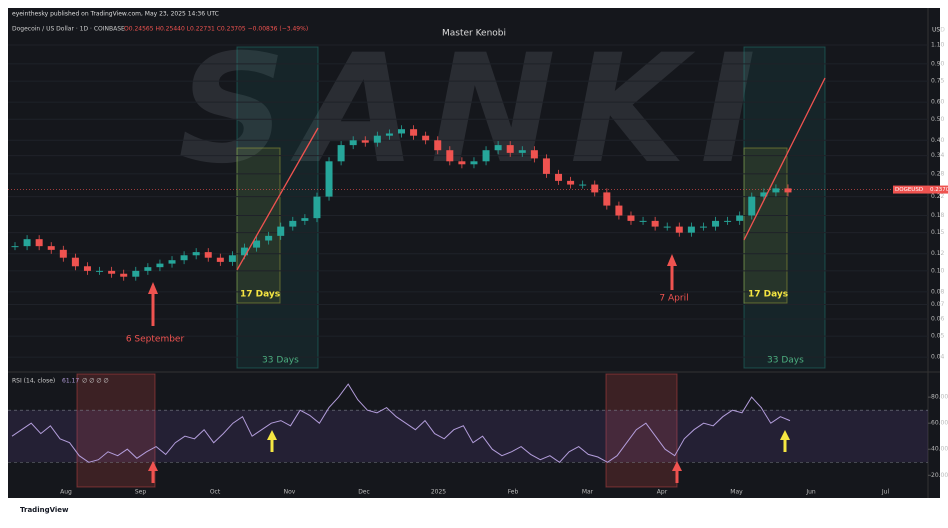 Image resolution: width=948 pixels, height=528 pixels. What do you see at coordinates (938, 215) in the screenshot?
I see `y-tick-label: 0.18` at bounding box center [938, 215].